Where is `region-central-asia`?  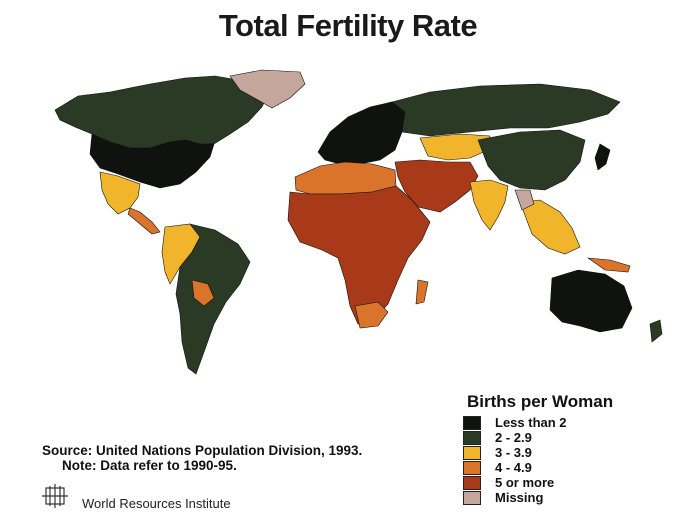
region-central-asia is located at coordinates (455, 147).